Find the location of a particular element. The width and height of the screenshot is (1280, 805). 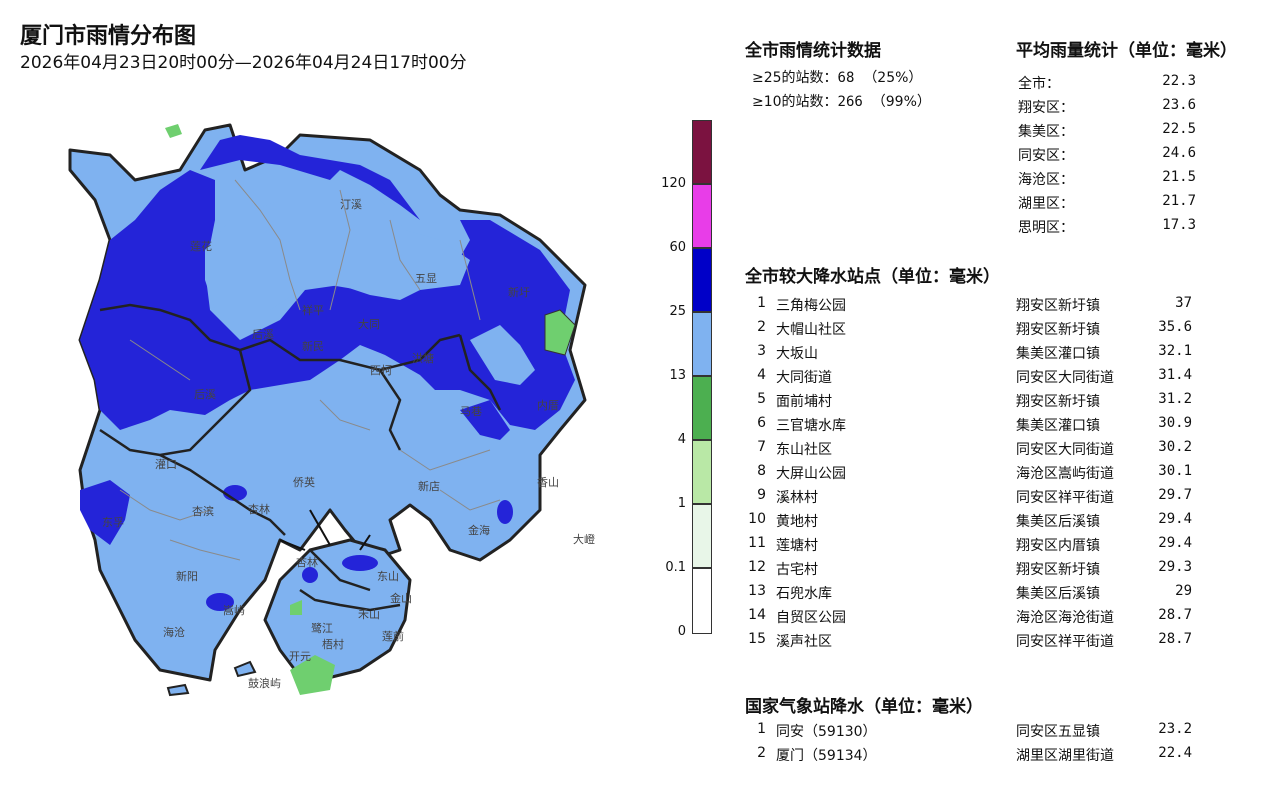

stats-row: ≥25的站数：68 （25%） is located at coordinates (837, 77).